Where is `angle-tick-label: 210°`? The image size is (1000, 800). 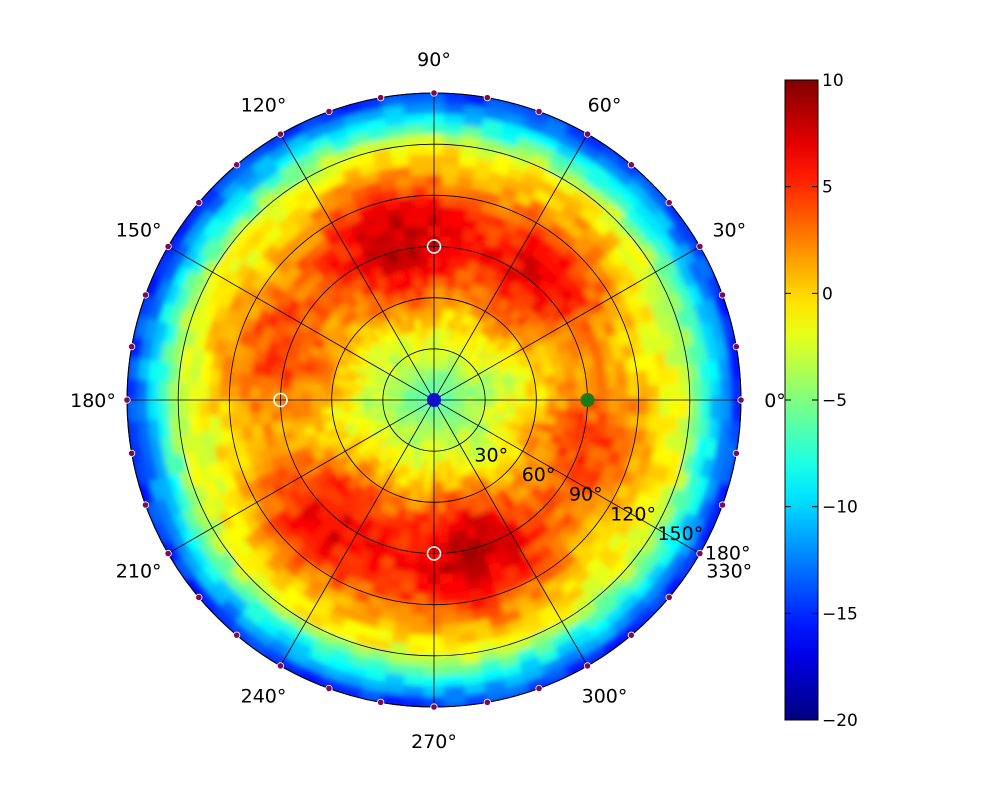
angle-tick-label: 210° is located at coordinates (139, 572).